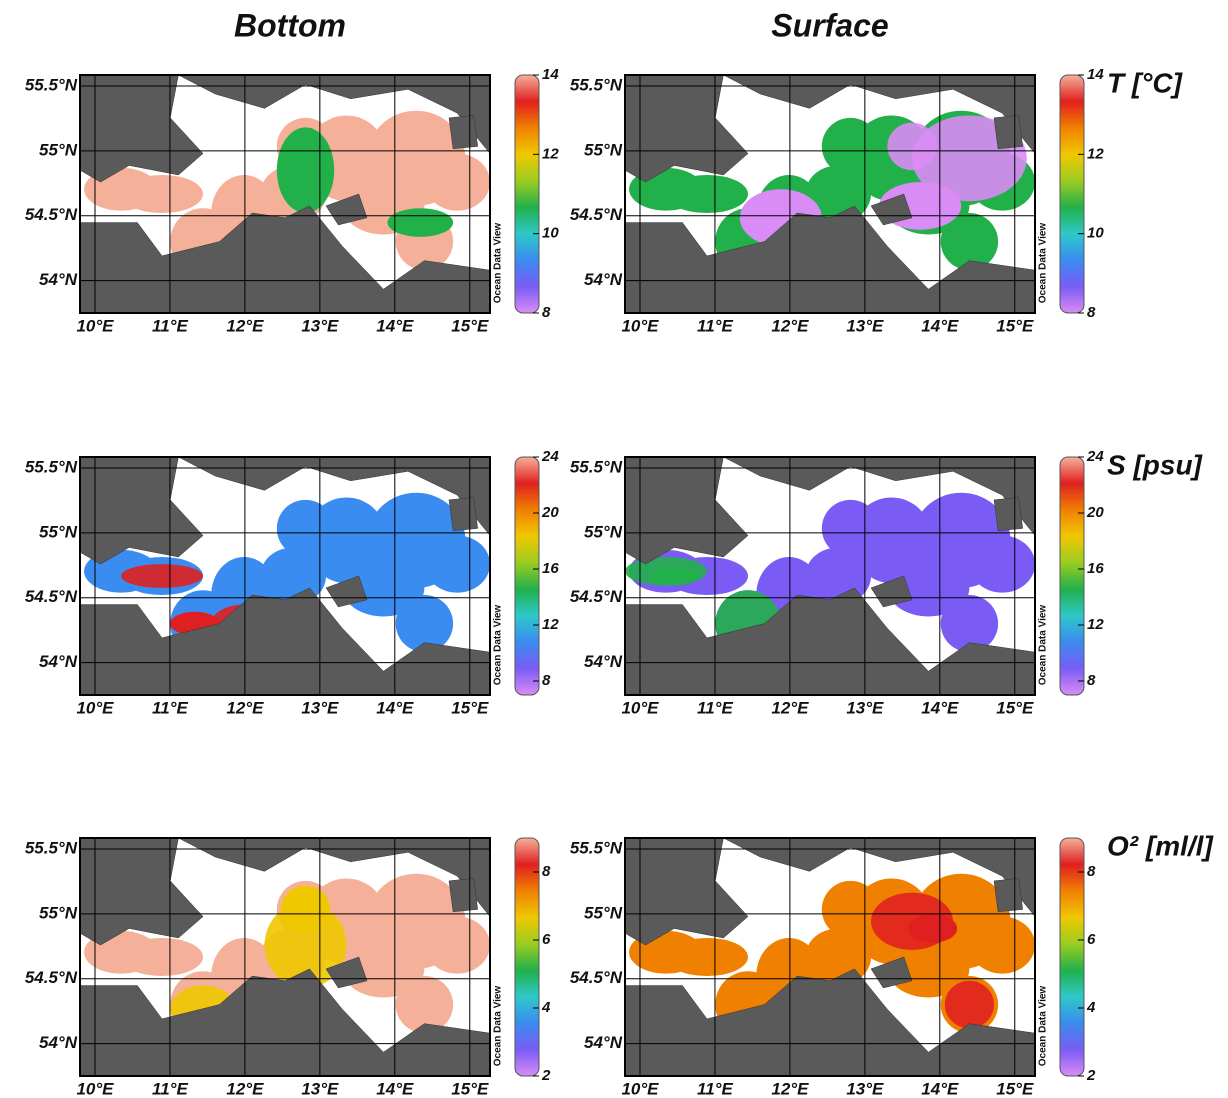 Image resolution: width=1228 pixels, height=1098 pixels. I want to click on column-title: Bottom, so click(290, 25).